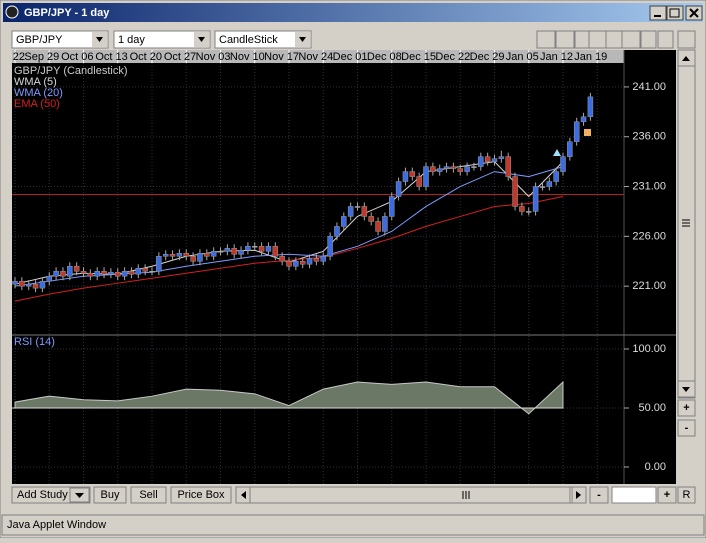  Describe the element at coordinates (353, 525) in the screenshot. I see `status-bar` at that location.